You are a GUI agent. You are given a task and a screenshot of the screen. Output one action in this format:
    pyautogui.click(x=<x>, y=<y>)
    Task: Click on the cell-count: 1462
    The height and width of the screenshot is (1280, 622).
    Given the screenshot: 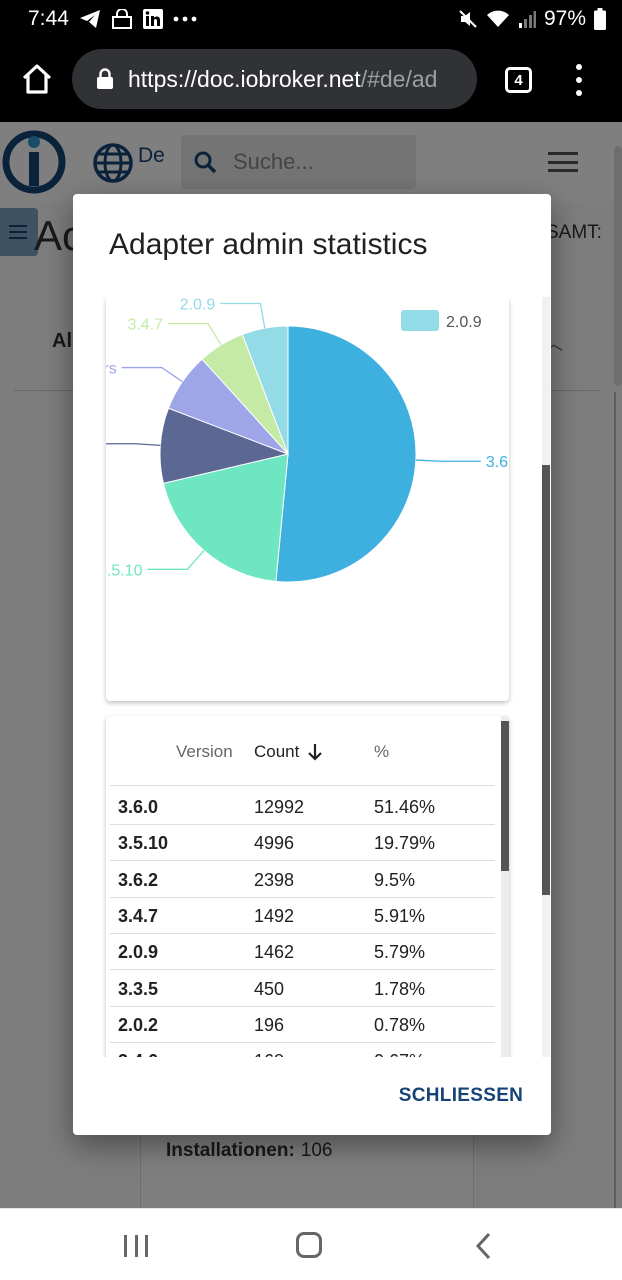 What is the action you would take?
    pyautogui.click(x=274, y=952)
    